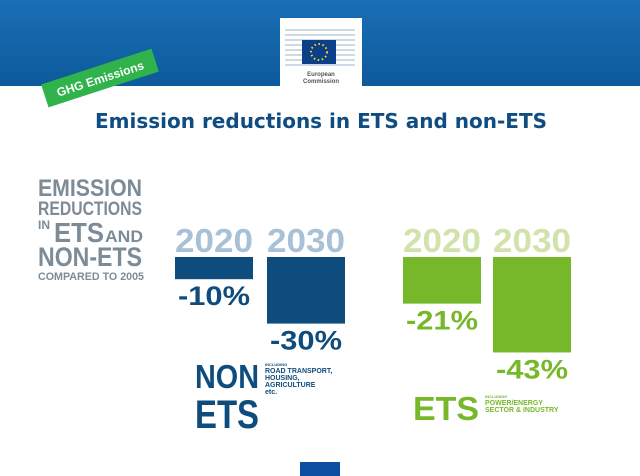  I want to click on logo-text: European, so click(321, 75).